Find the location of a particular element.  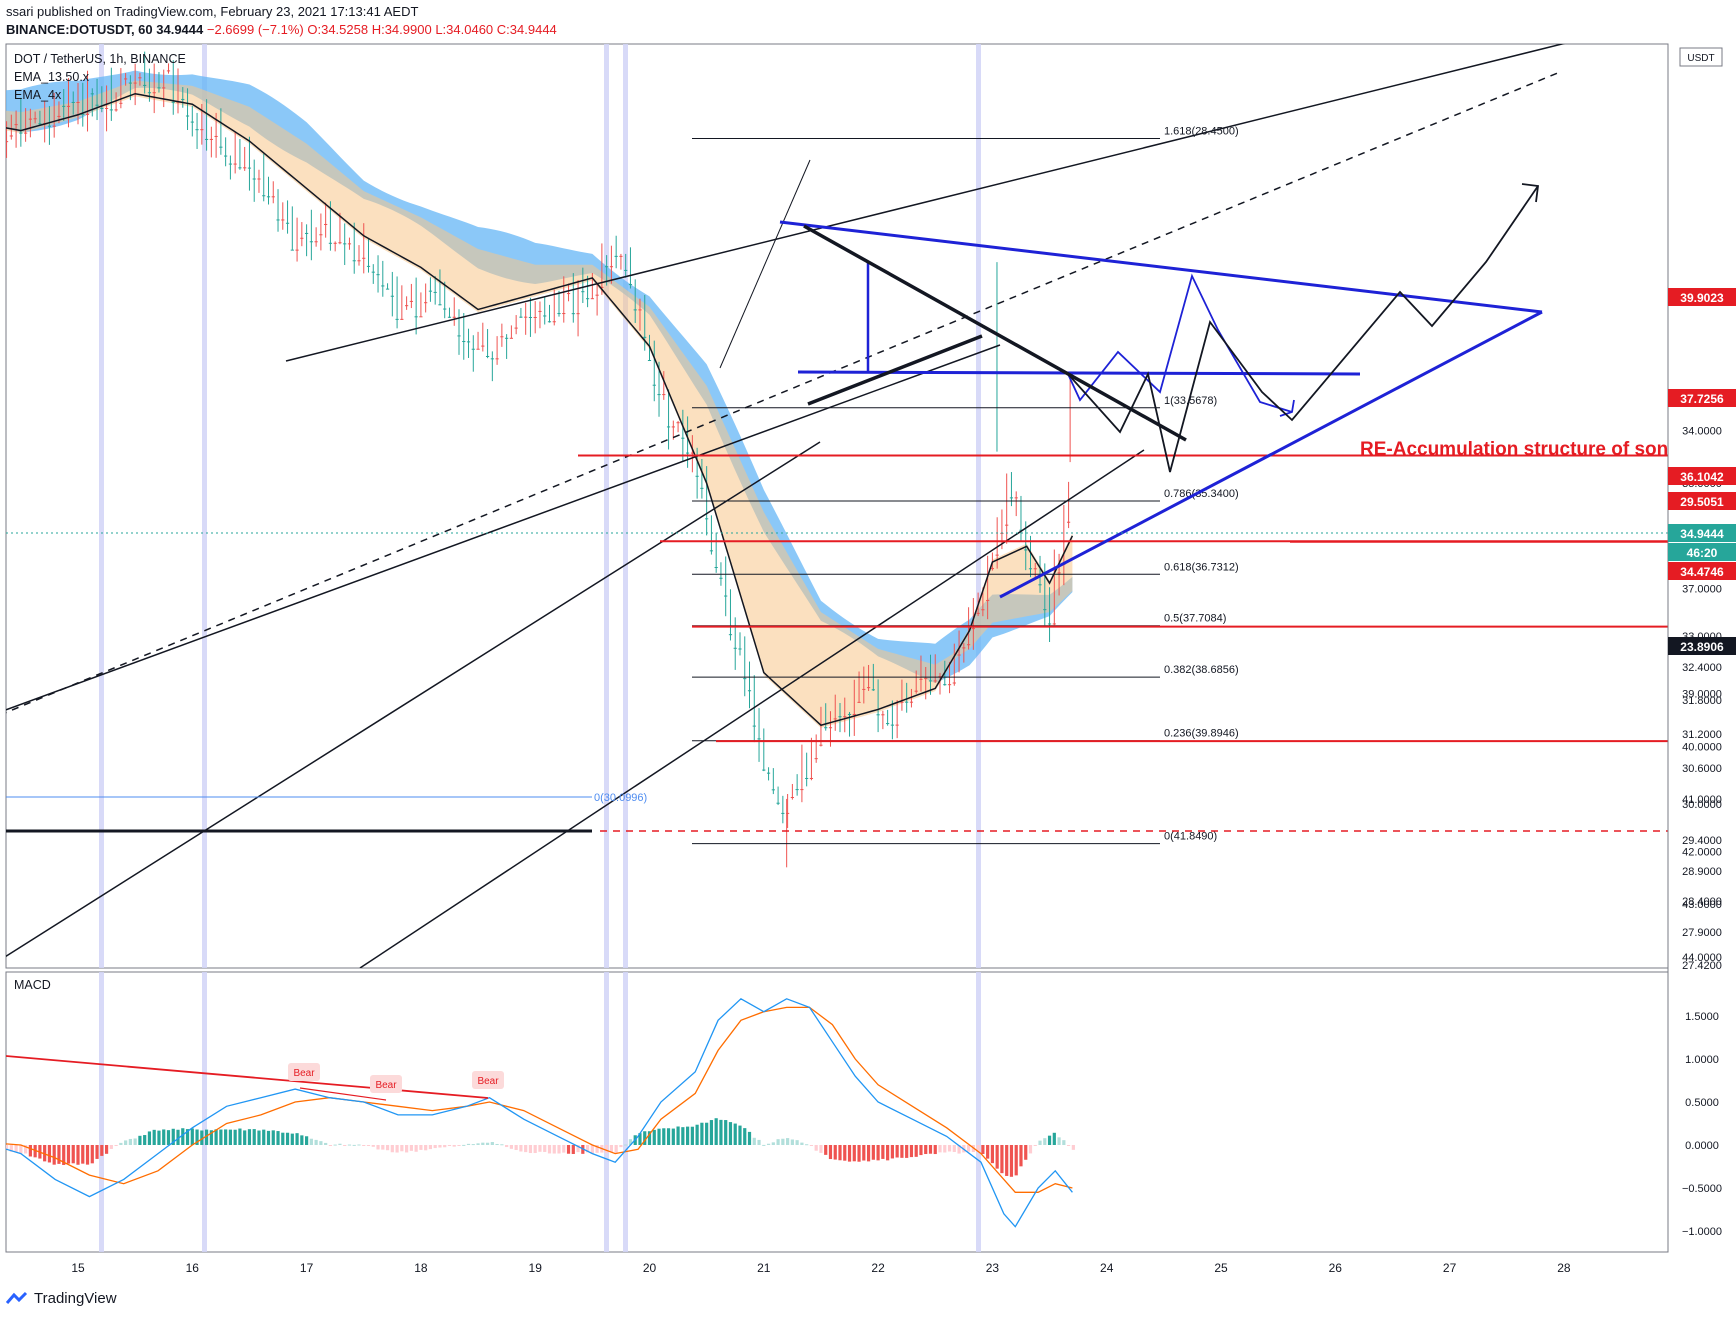

annotation-text: RE-Accumulation structure of son is located at coordinates (1514, 449).